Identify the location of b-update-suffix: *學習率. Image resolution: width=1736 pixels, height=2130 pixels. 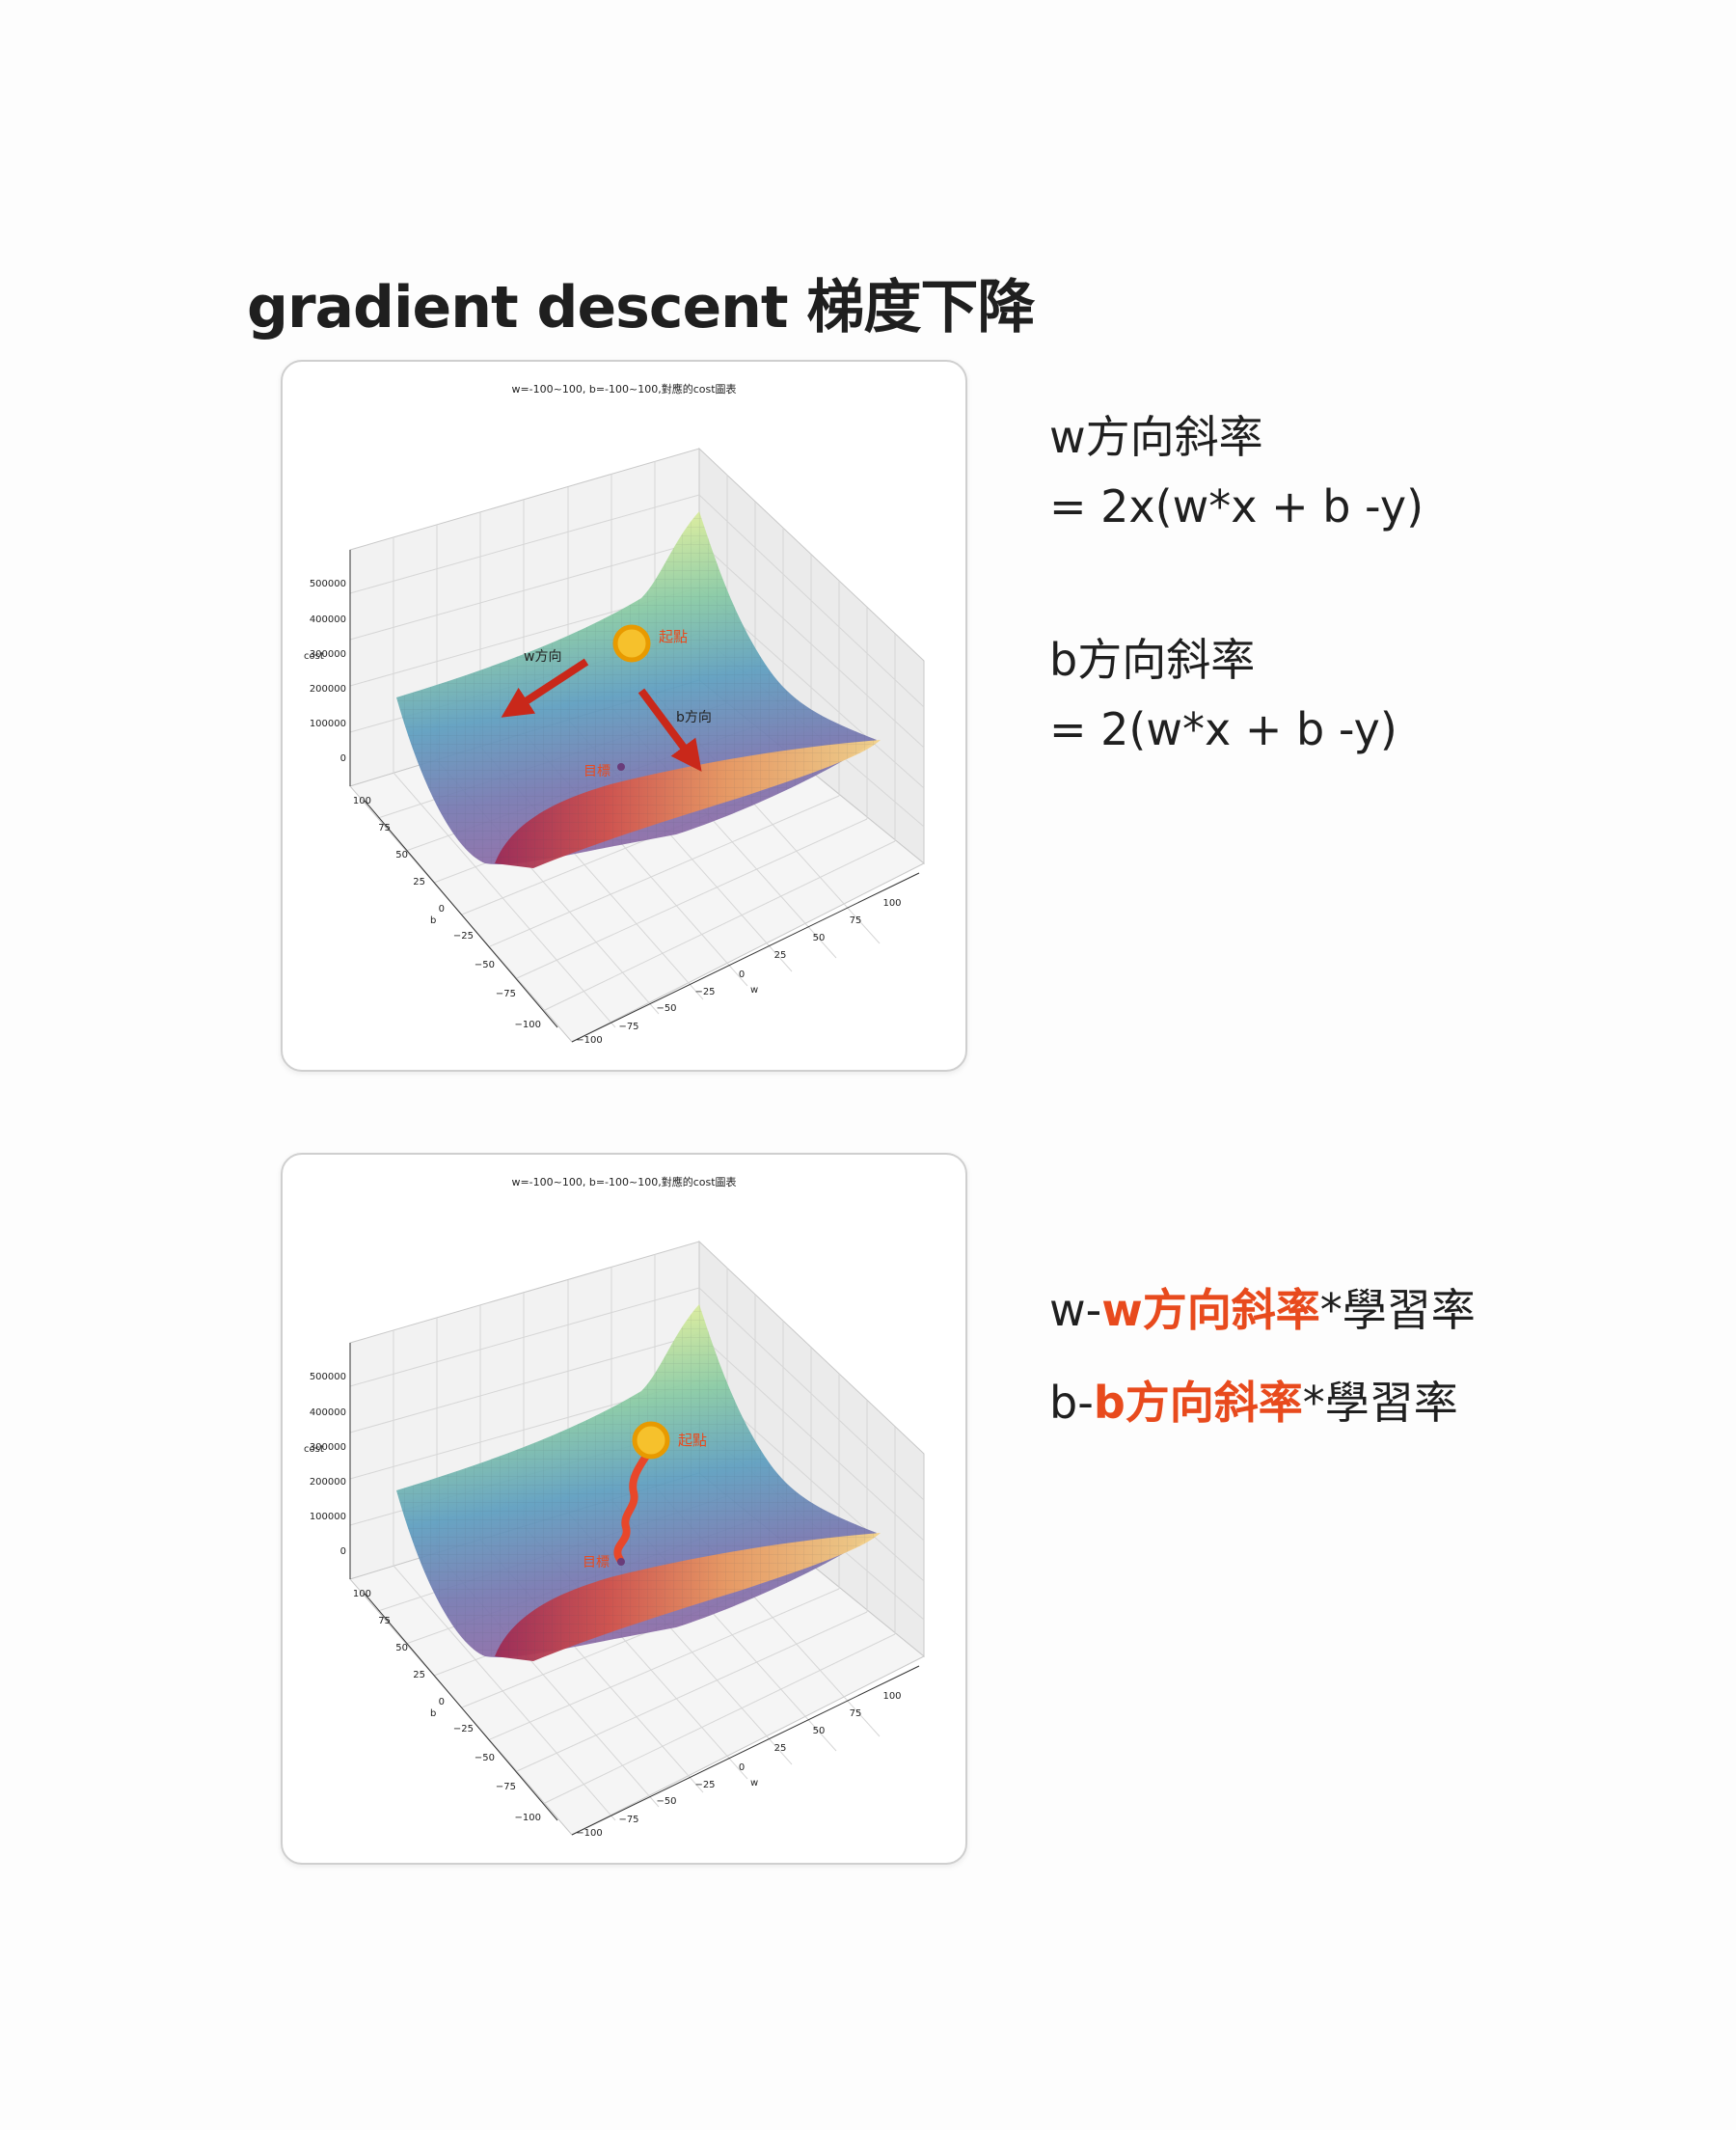
(1380, 1403).